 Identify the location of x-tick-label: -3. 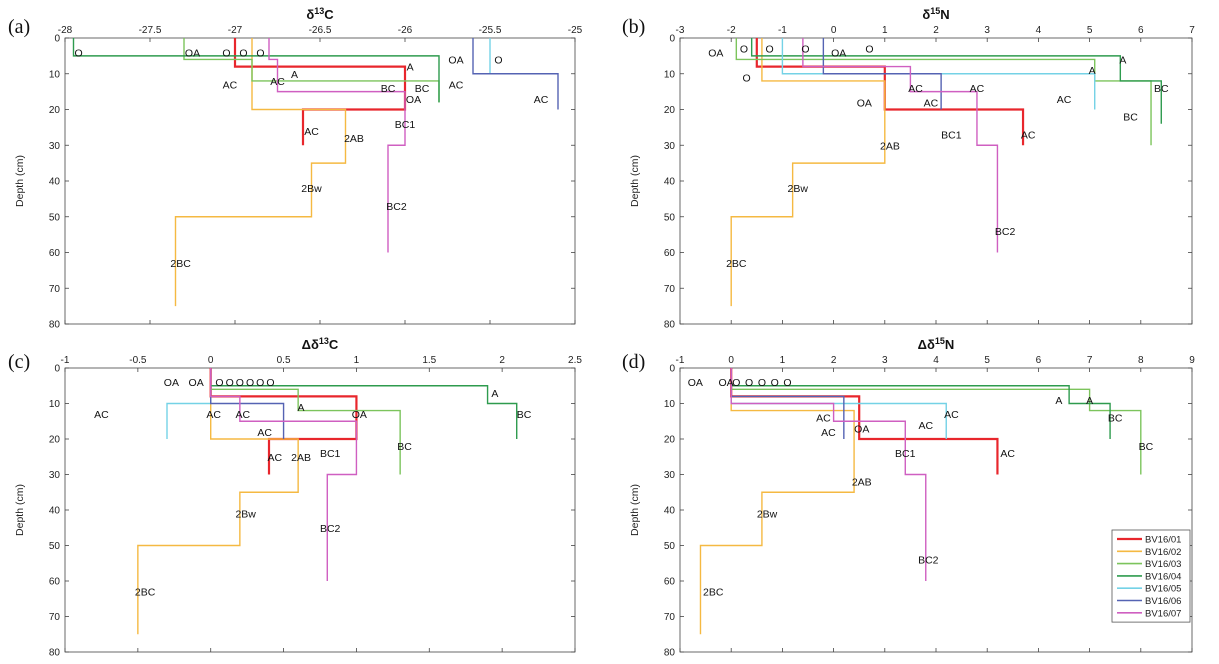
(680, 30).